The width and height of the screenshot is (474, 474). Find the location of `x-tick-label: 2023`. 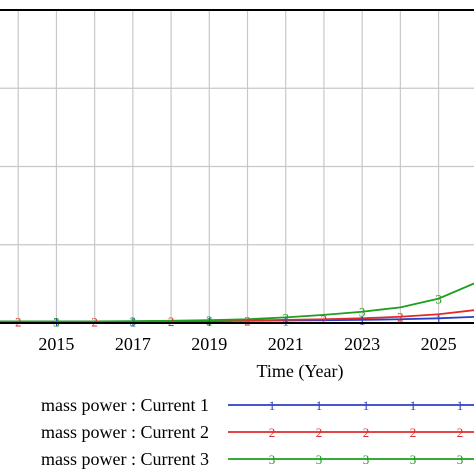

x-tick-label: 2023 is located at coordinates (362, 344).